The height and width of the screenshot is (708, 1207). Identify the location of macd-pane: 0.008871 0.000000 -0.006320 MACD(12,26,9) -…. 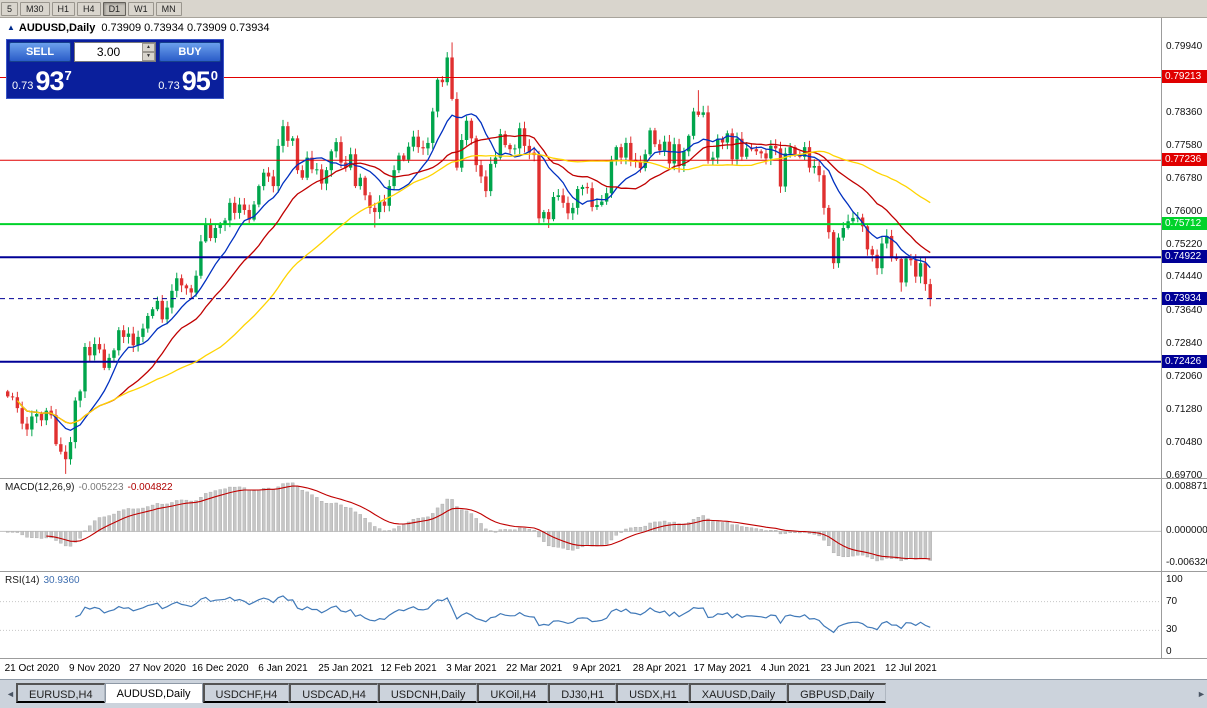
(603, 525).